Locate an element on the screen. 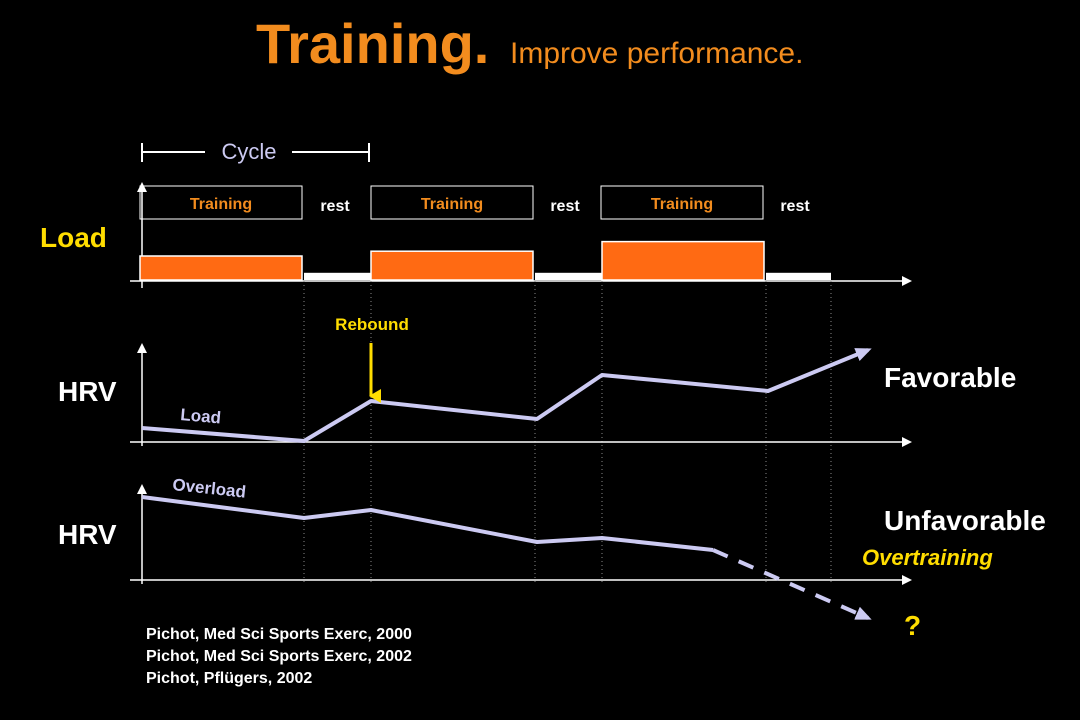  reference-item: Pichot, Med Sci Sports Exerc, 2002 is located at coordinates (279, 656).